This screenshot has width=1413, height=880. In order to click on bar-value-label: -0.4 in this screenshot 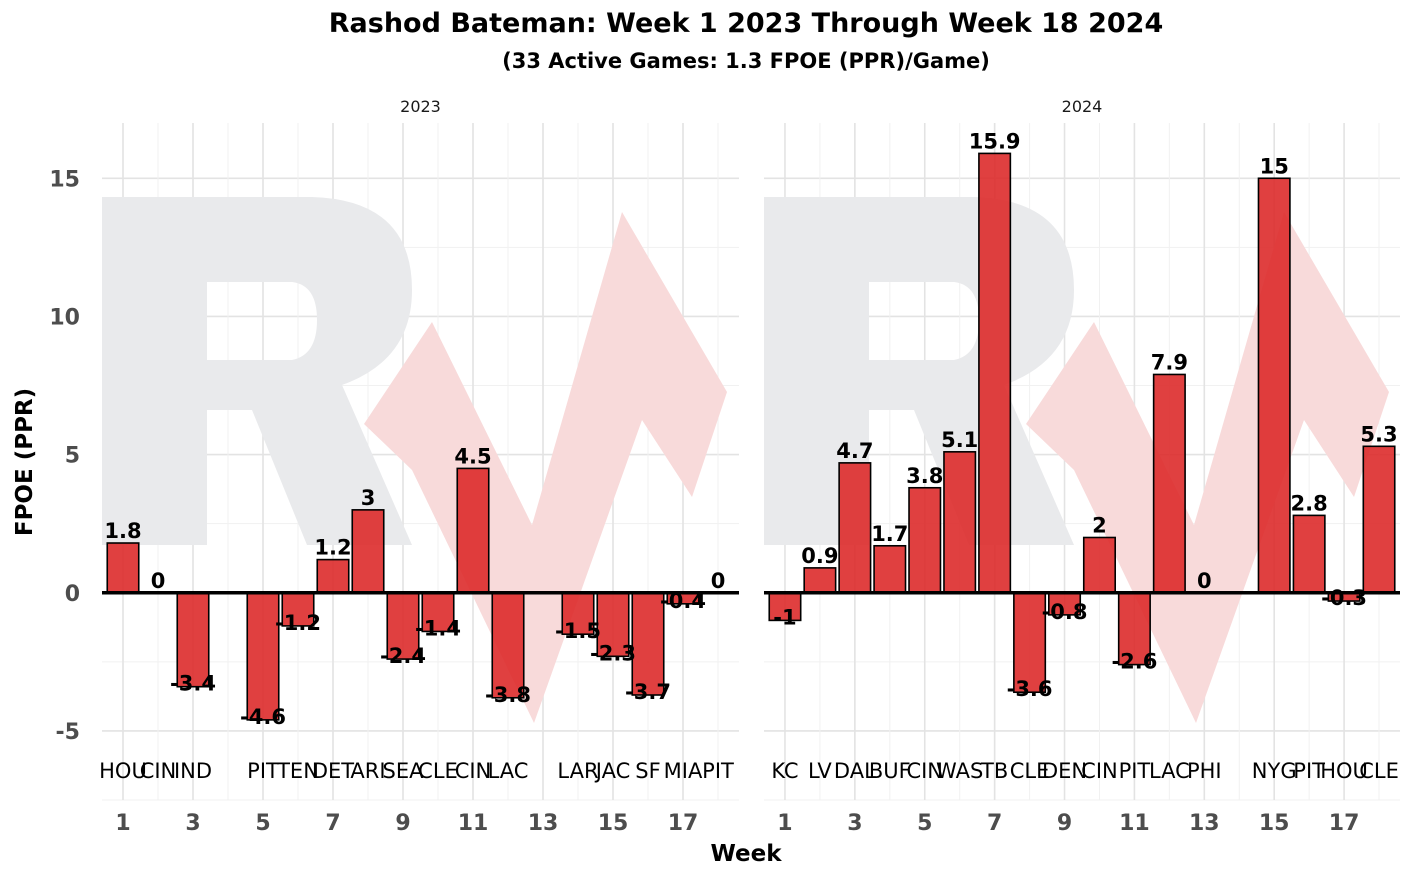, I will do `click(683, 601)`.